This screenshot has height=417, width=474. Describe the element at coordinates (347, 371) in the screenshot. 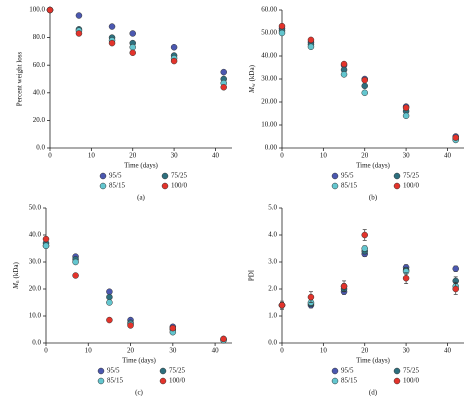

I see `legend-label: 95/5` at that location.